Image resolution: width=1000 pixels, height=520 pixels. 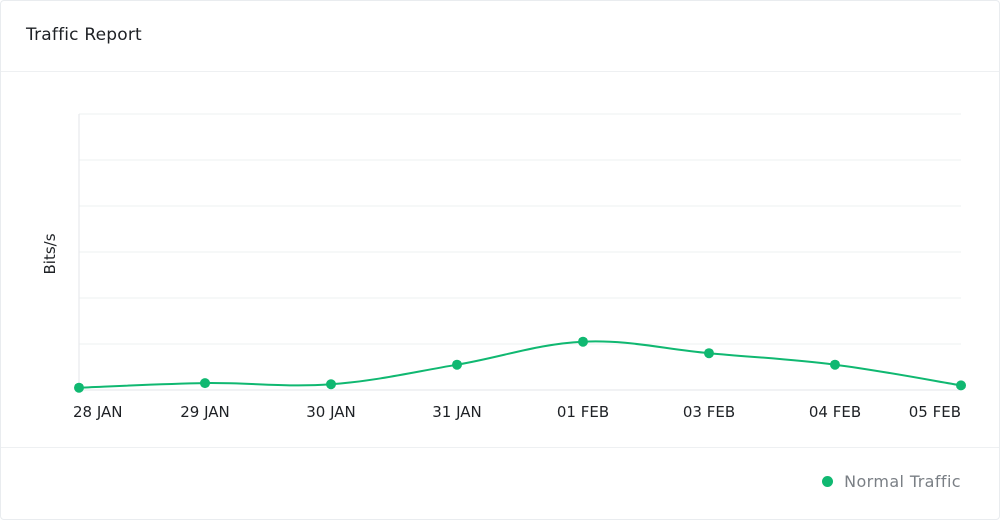 I want to click on x-tick-label: 30 JAN, so click(x=331, y=412).